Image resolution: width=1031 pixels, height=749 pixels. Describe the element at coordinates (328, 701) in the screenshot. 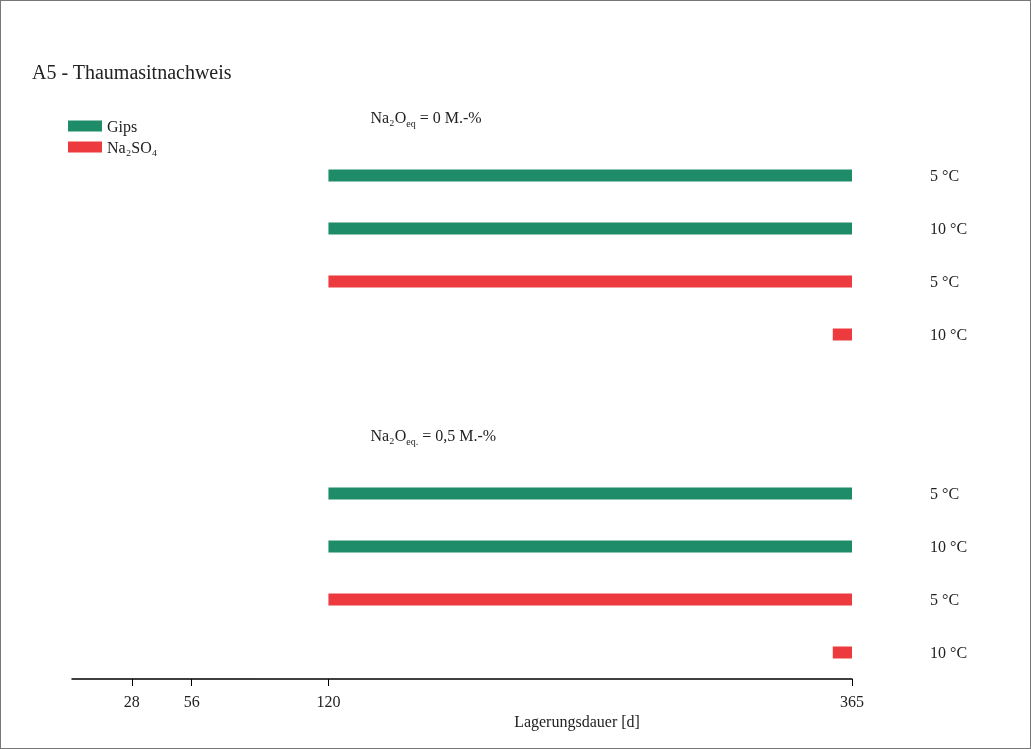

I see `x-tick-label: 120` at that location.